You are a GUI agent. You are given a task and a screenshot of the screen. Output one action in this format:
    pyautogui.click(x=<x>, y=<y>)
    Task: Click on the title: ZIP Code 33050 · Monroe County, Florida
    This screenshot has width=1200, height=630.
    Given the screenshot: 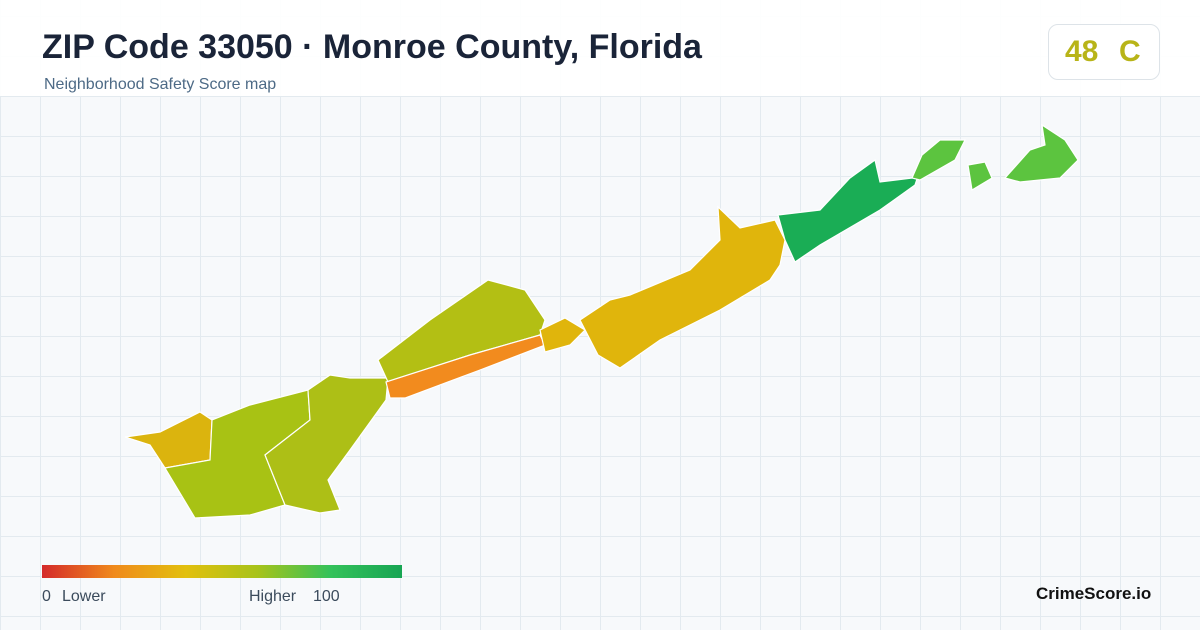 What is the action you would take?
    pyautogui.click(x=372, y=47)
    